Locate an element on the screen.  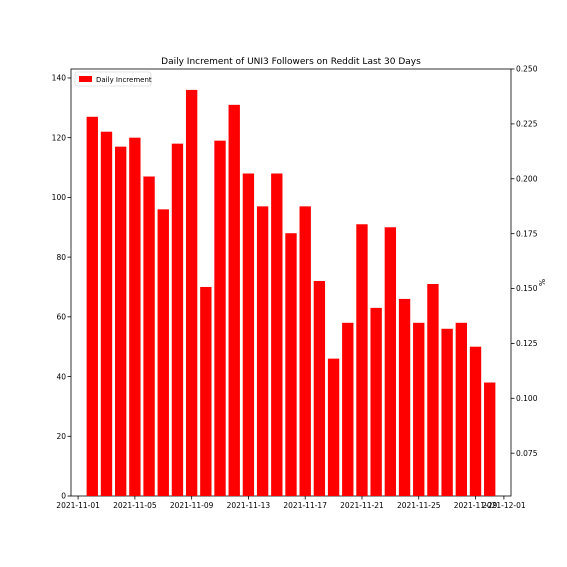
y-tick-label: 20 is located at coordinates (61, 436).